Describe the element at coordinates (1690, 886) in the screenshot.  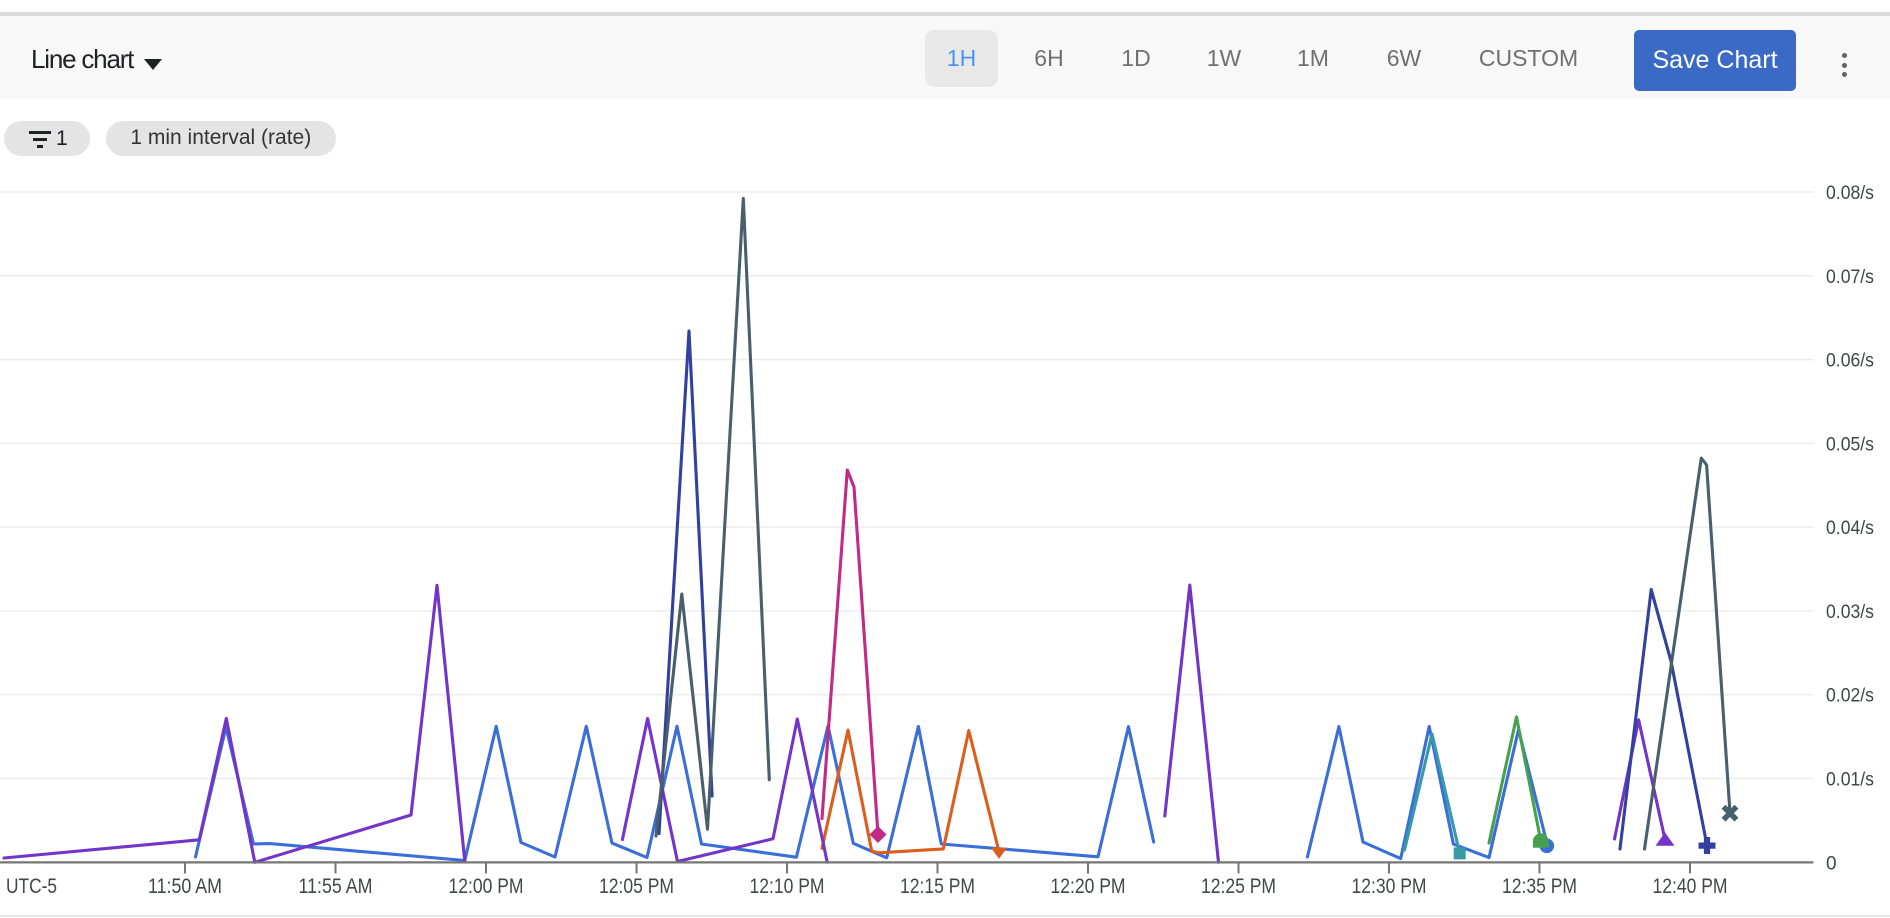
I see `svg-text: 12:40 PM` at that location.